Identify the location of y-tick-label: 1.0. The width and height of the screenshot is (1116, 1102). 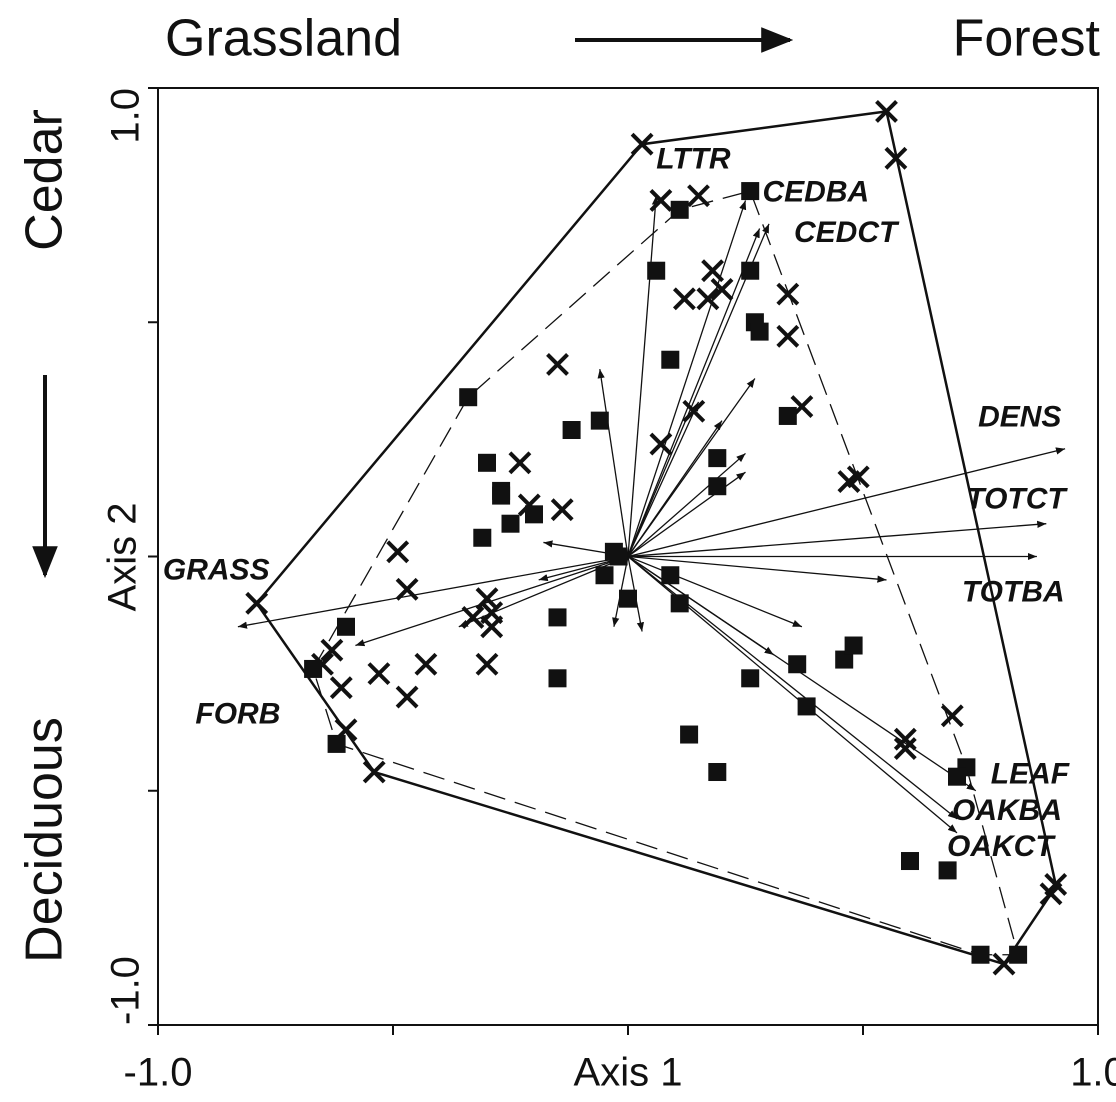
(126, 116).